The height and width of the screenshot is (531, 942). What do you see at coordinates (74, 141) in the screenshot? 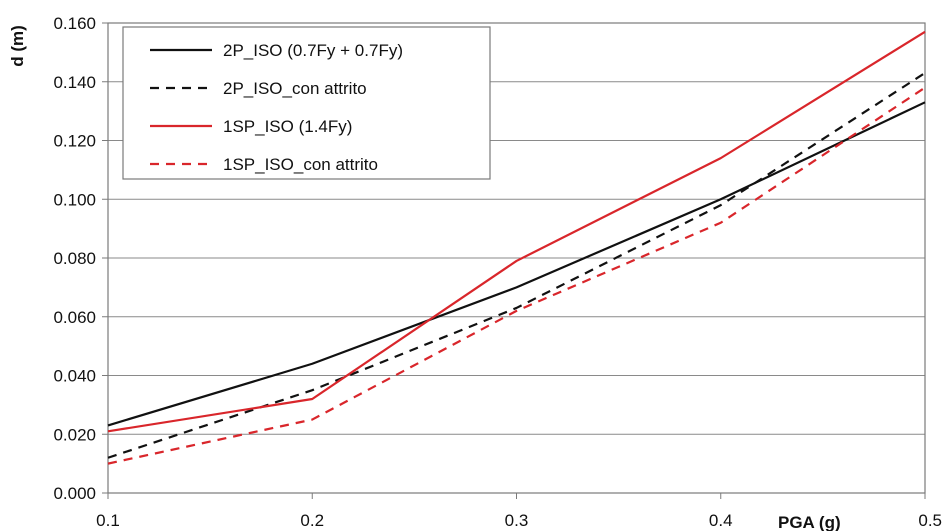
I see `y-tick-label: 0.120` at bounding box center [74, 141].